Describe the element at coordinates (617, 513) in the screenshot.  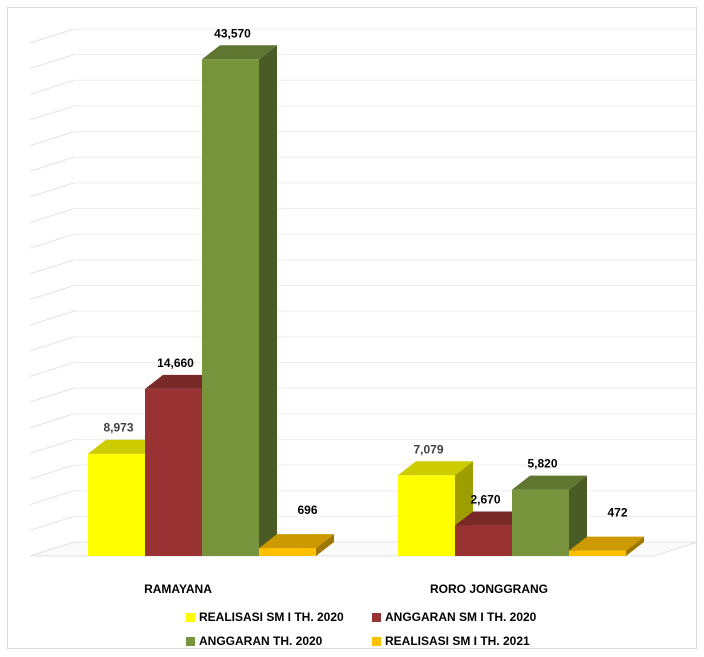
I see `data-label: 472` at that location.